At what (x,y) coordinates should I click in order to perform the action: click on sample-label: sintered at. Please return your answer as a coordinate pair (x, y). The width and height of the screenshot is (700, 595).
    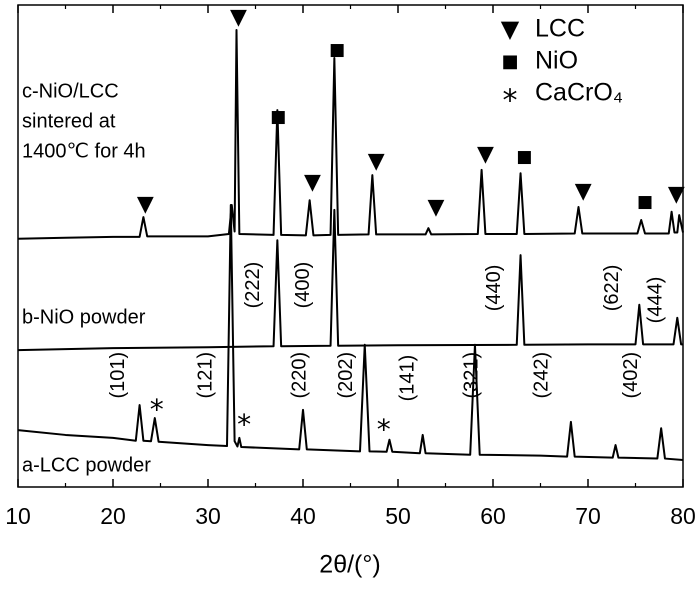
    Looking at the image, I should click on (69, 121).